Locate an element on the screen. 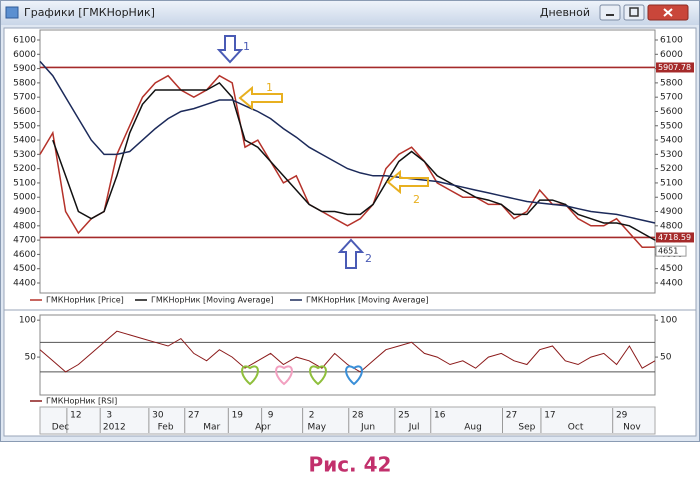  x-tick-label: 30 is located at coordinates (158, 416).